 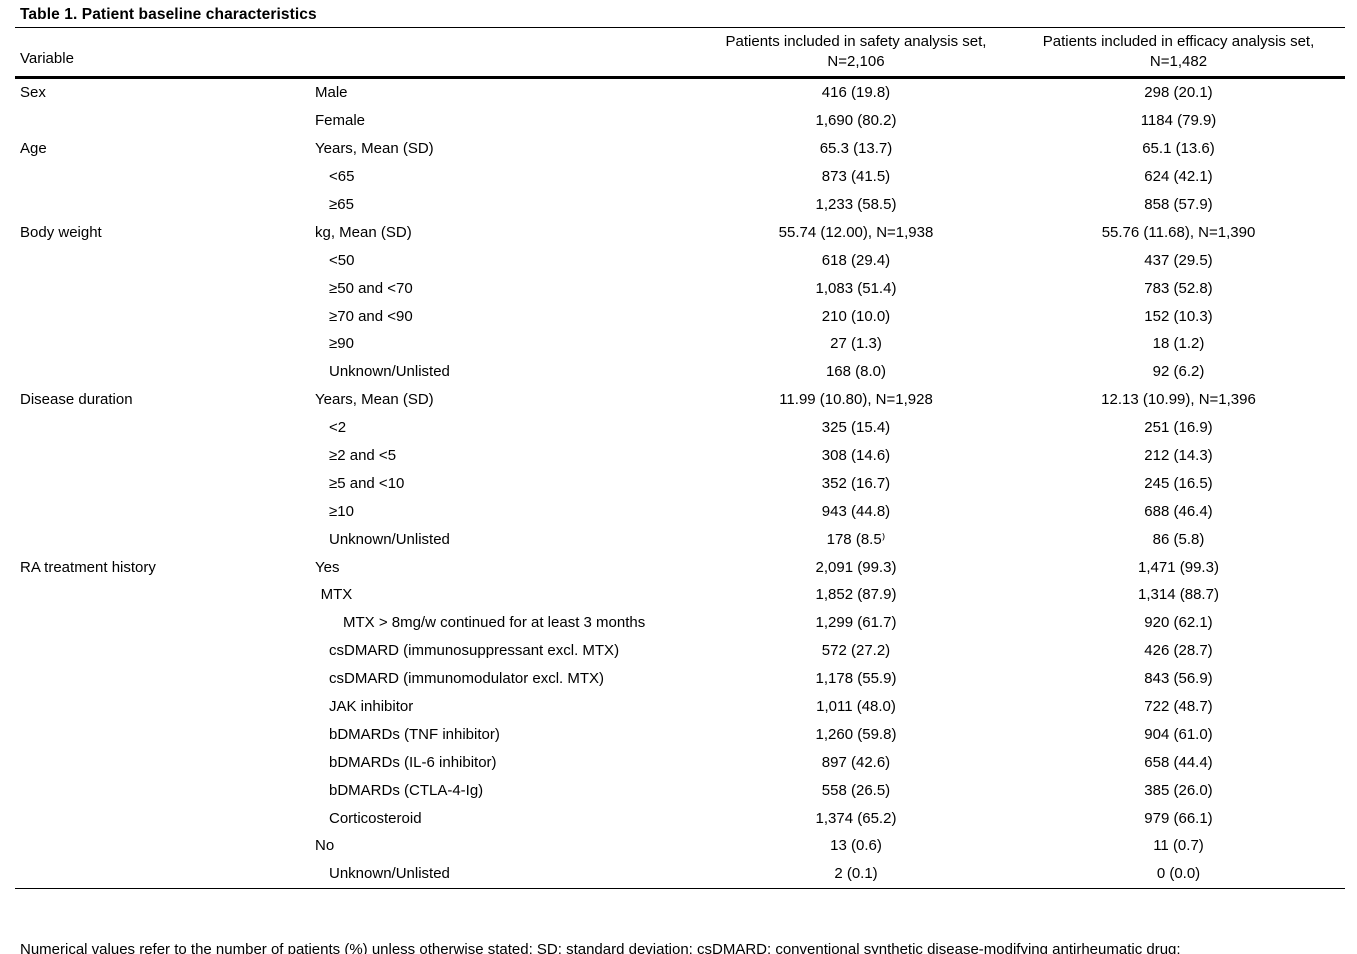 I want to click on row-efficacy-value: 437 (29.5), so click(x=1178, y=260).